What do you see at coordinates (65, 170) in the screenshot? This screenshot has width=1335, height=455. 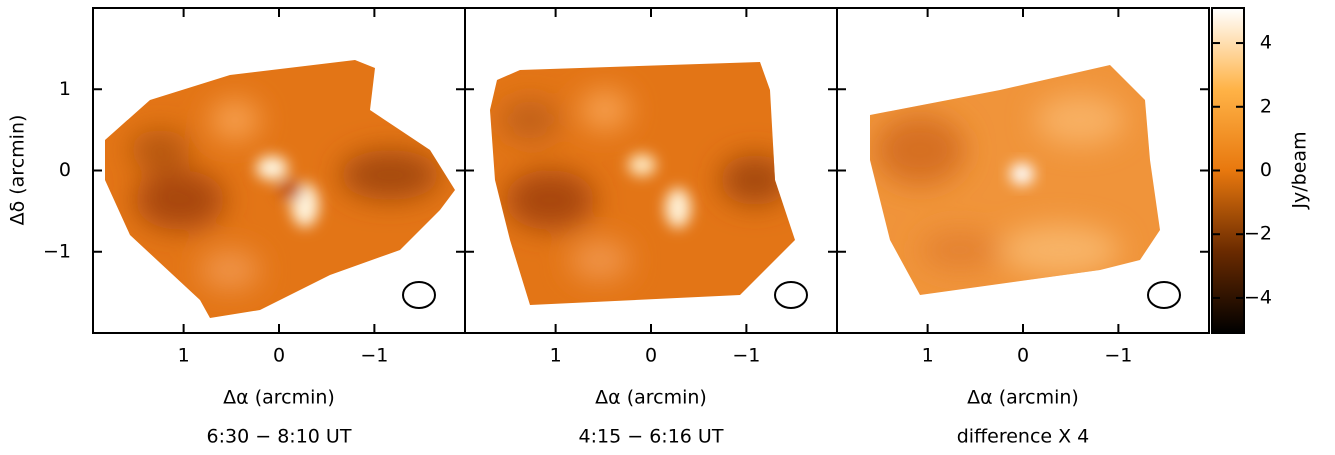 I see `y-tick-label: 0` at bounding box center [65, 170].